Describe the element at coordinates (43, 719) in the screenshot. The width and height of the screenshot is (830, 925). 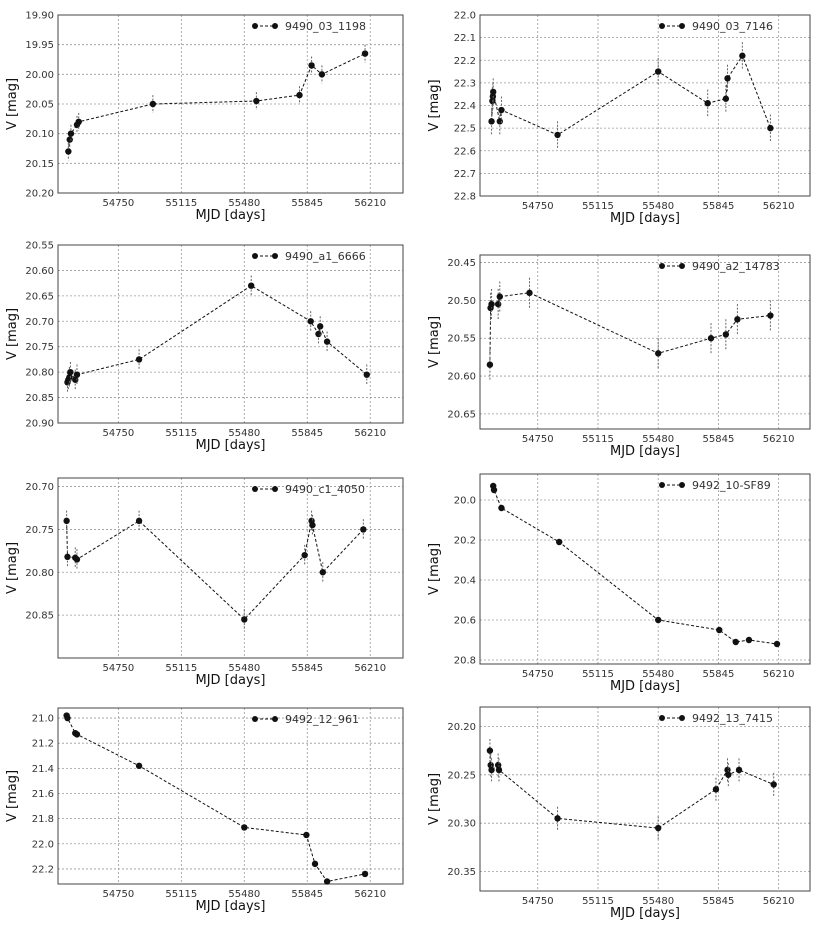
I see `y-tick-label: 21.0` at that location.